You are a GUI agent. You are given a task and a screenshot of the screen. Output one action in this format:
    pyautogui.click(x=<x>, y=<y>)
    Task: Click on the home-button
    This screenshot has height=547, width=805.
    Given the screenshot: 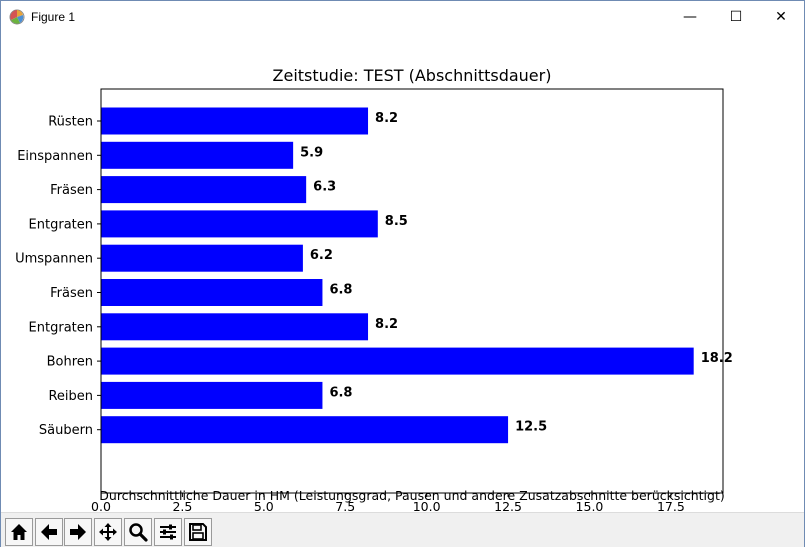 What is the action you would take?
    pyautogui.click(x=19, y=532)
    